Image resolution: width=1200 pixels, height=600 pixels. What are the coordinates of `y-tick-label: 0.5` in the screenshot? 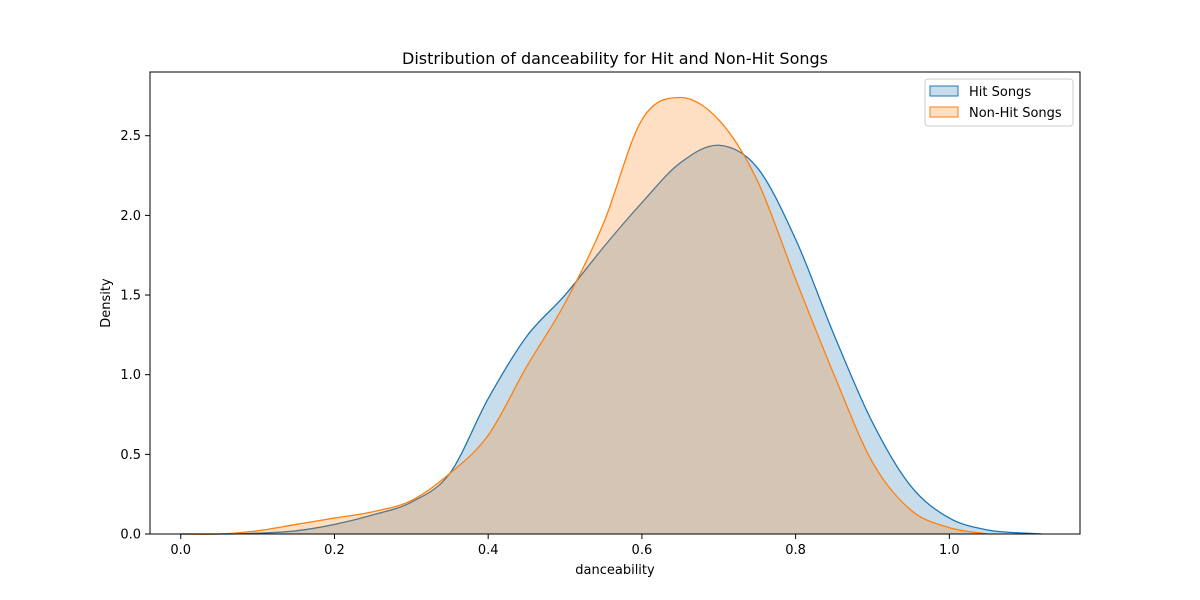 It's located at (130, 455).